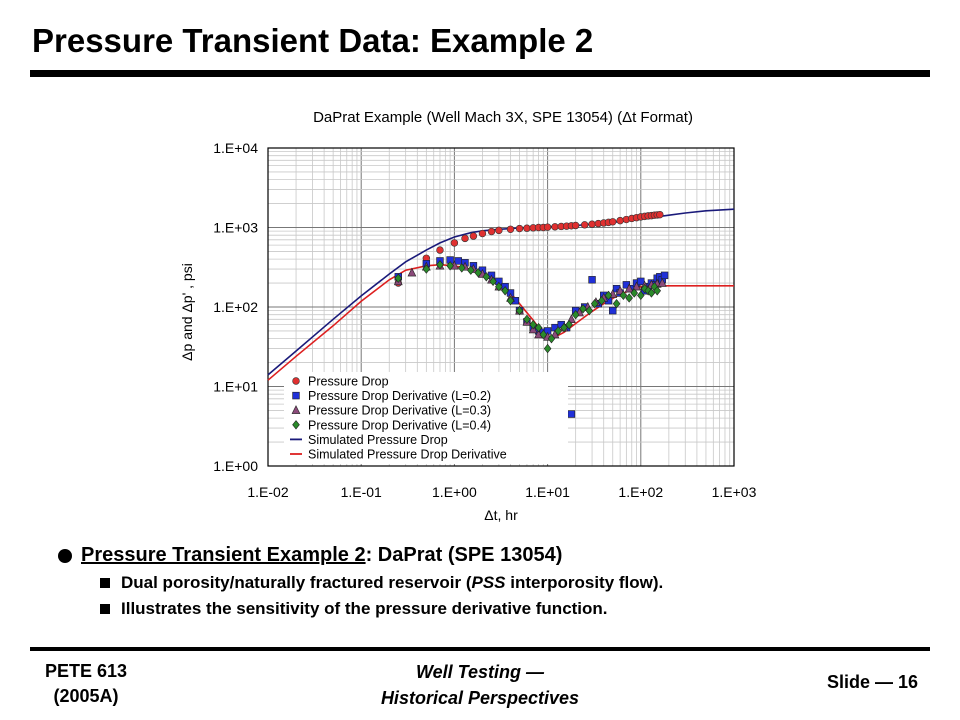  What do you see at coordinates (361, 492) in the screenshot?
I see `x-tick-label: 1.E-01` at bounding box center [361, 492].